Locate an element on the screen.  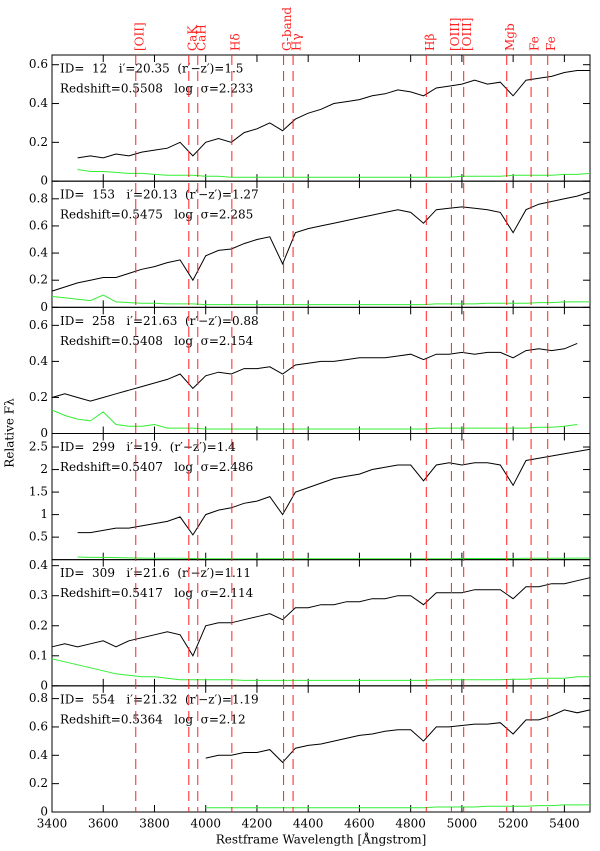
y-tick-label: 1.5 is located at coordinates (38, 492).